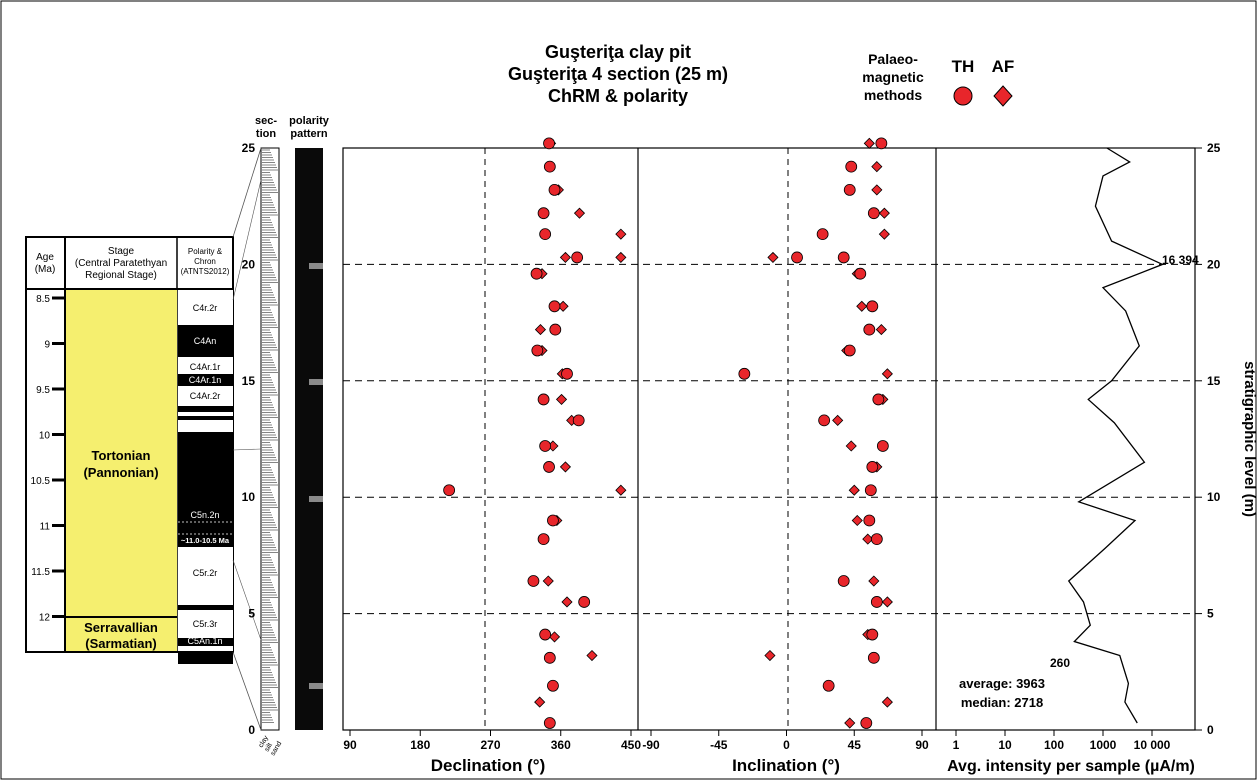 This screenshot has height=780, width=1257. Describe the element at coordinates (963, 66) in the screenshot. I see `legend-th-label: TH` at that location.